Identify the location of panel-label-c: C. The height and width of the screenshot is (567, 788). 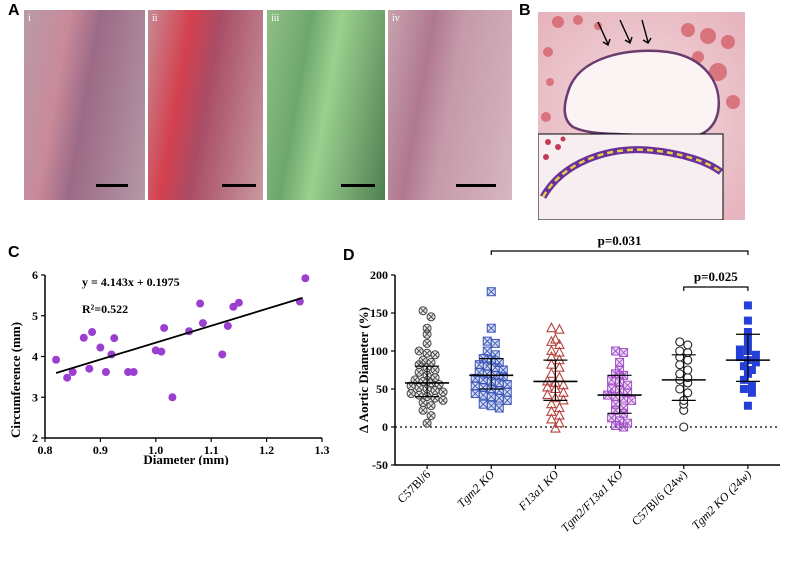
(14, 252).